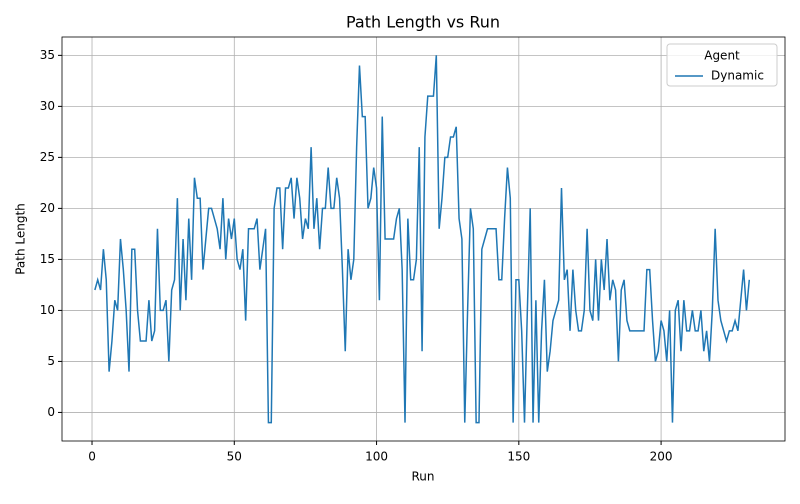 This screenshot has width=800, height=504. I want to click on chart-title: Path Length vs Run, so click(423, 22).